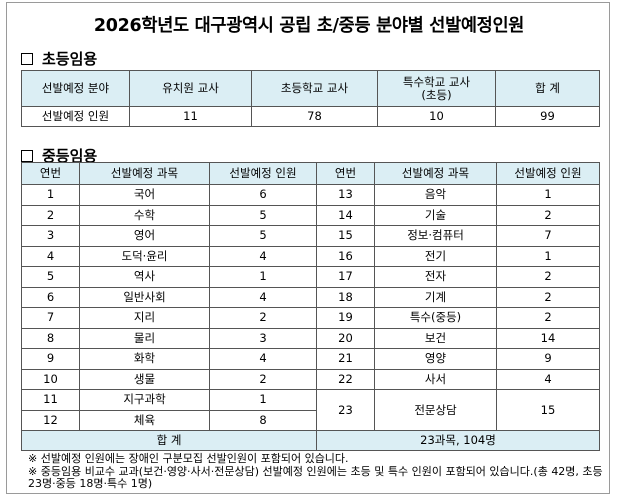  Describe the element at coordinates (50, 338) in the screenshot. I see `index-cell: 8` at that location.